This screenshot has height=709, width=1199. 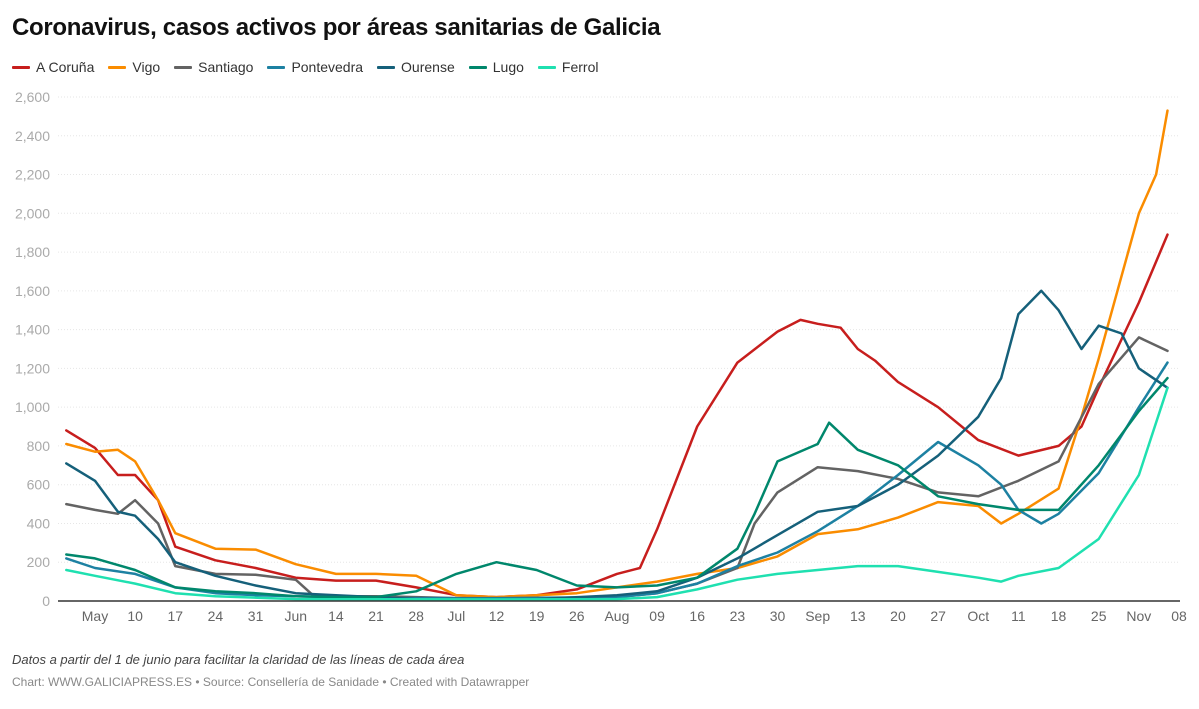 I want to click on x-tick-label: Sep, so click(x=817, y=616).